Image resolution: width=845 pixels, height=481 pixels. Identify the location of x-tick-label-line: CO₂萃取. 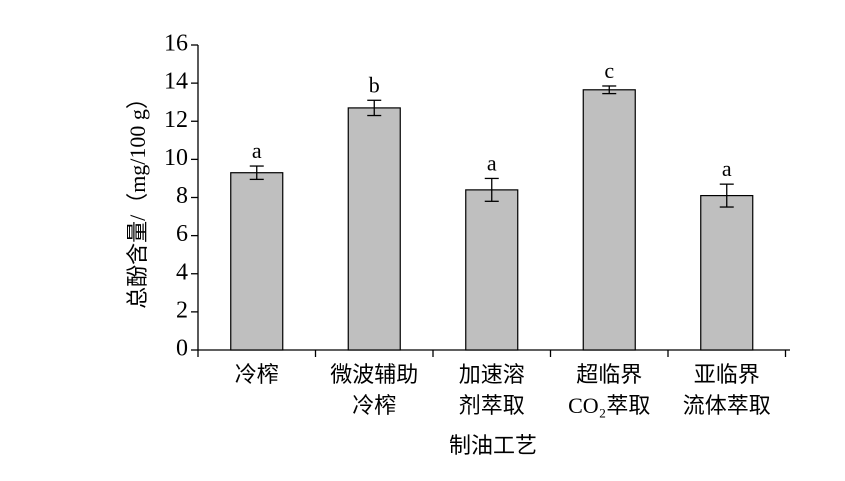
(609, 405).